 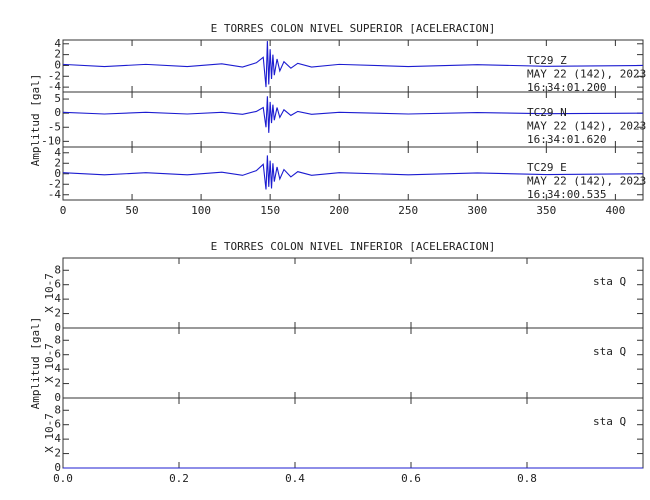 What do you see at coordinates (57, 98) in the screenshot?
I see `y-tick-label: 5` at bounding box center [57, 98].